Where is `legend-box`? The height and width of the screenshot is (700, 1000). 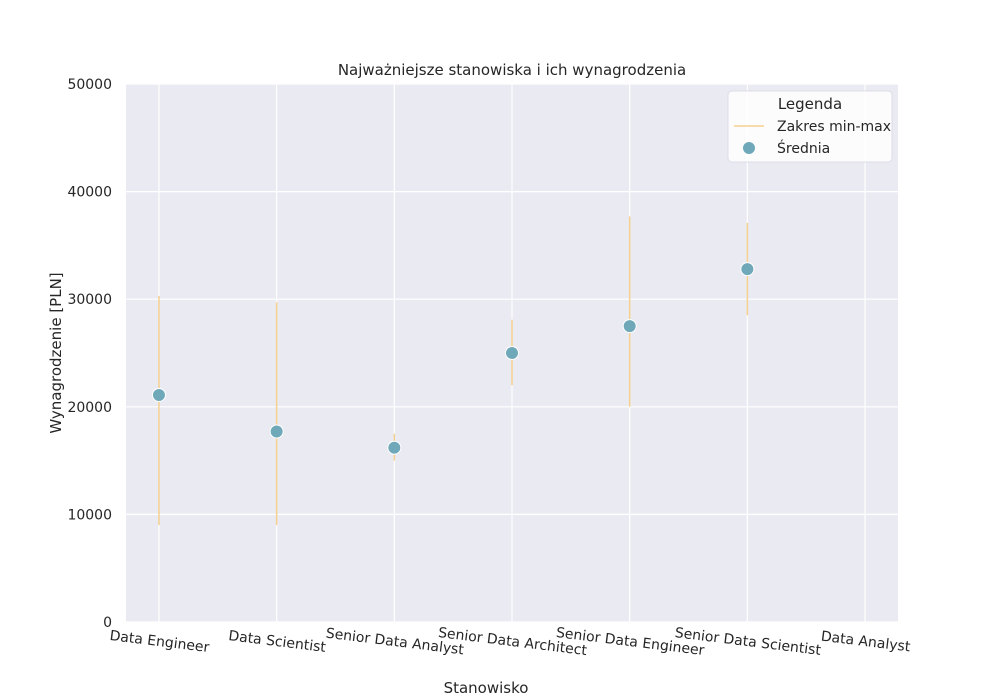
legend-box is located at coordinates (810, 126).